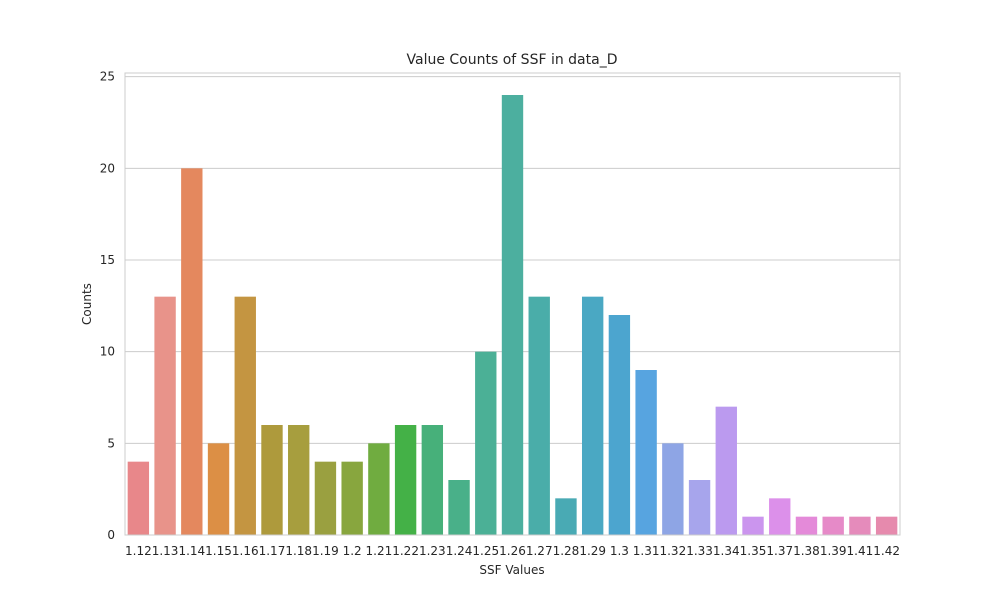  Describe the element at coordinates (886, 551) in the screenshot. I see `x-tick-label: 1.42` at that location.